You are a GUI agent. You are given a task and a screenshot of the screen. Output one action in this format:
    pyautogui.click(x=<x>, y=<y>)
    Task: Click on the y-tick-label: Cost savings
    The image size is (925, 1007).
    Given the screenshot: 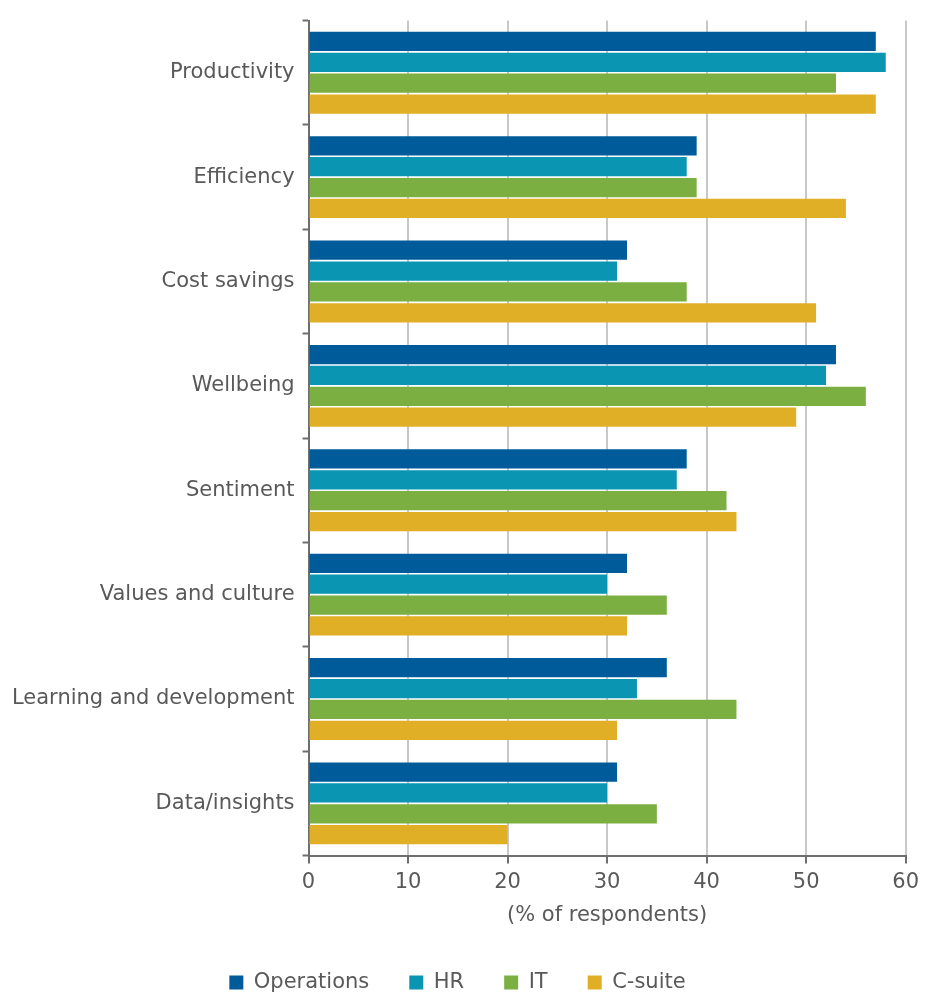 What is the action you would take?
    pyautogui.click(x=228, y=279)
    